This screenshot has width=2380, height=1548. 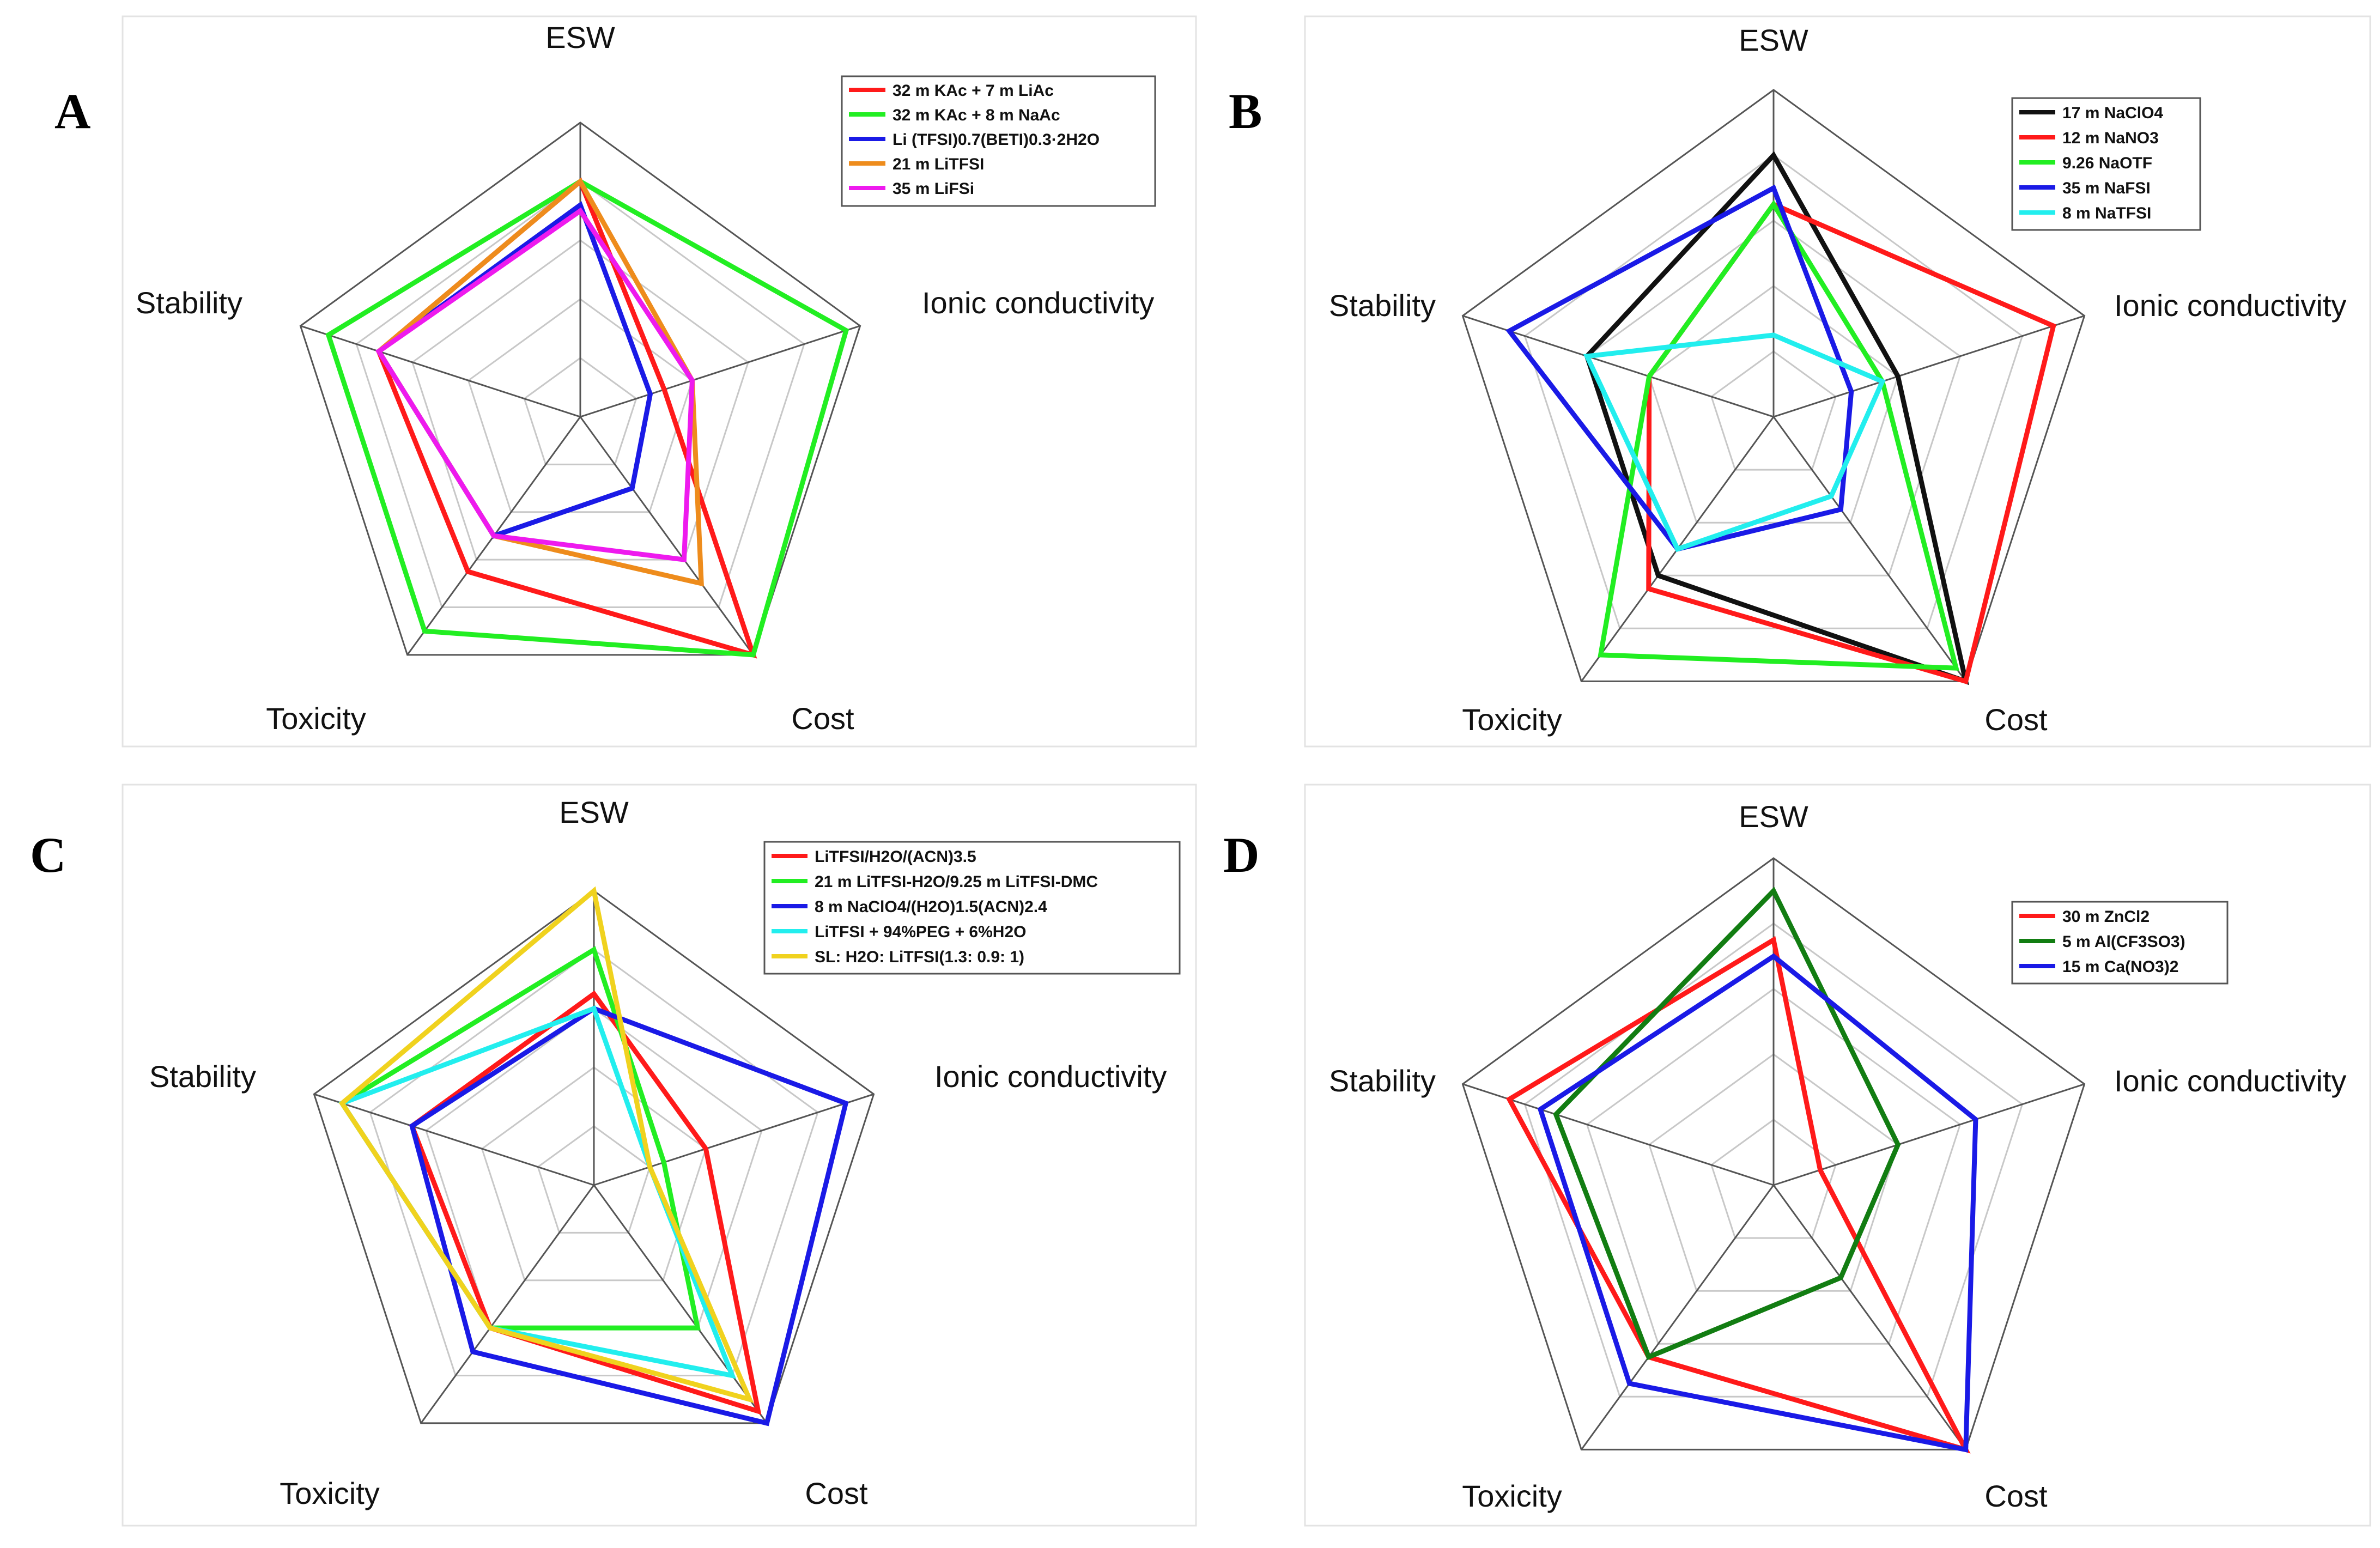 What do you see at coordinates (973, 91) in the screenshot?
I see `legend-entry: 32 m KAc + 7 m LiAc` at bounding box center [973, 91].